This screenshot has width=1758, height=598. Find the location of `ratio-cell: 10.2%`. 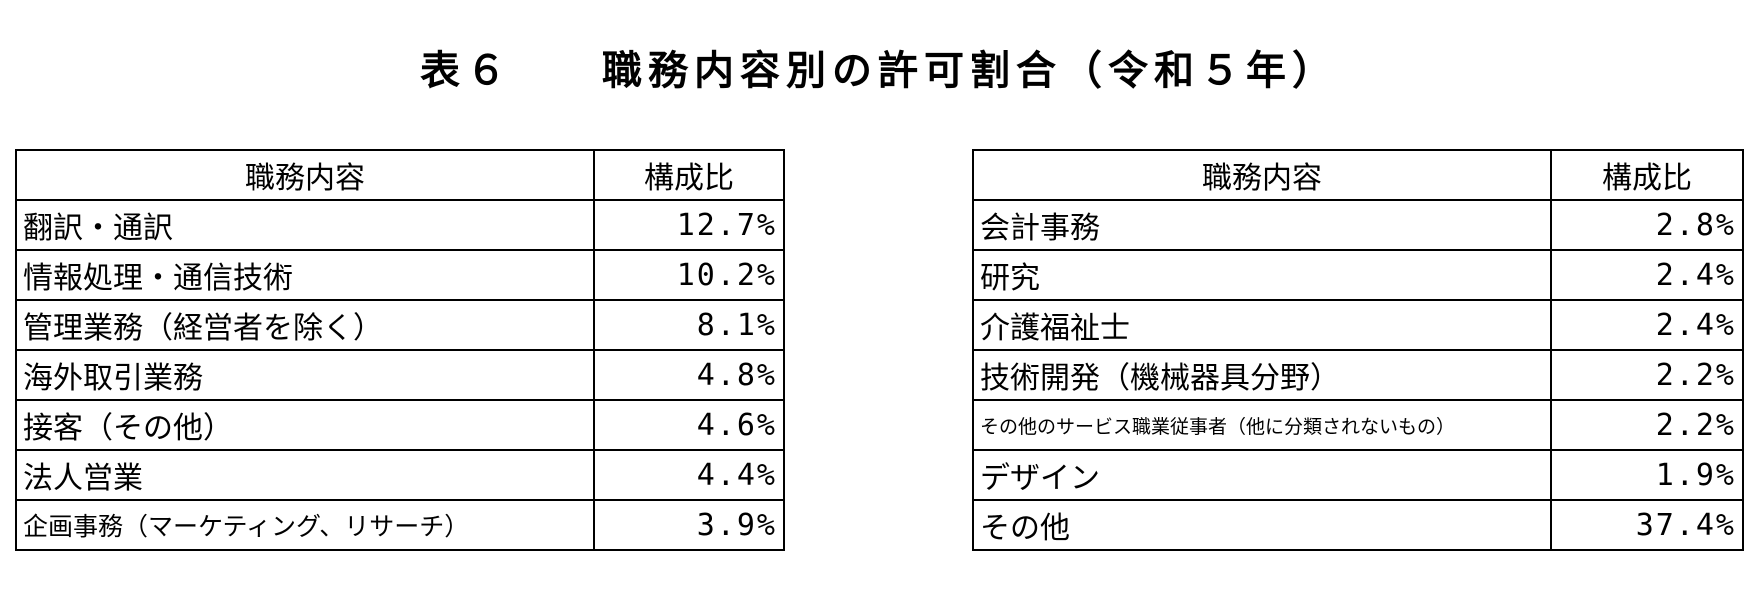

ratio-cell: 10.2% is located at coordinates (689, 275).